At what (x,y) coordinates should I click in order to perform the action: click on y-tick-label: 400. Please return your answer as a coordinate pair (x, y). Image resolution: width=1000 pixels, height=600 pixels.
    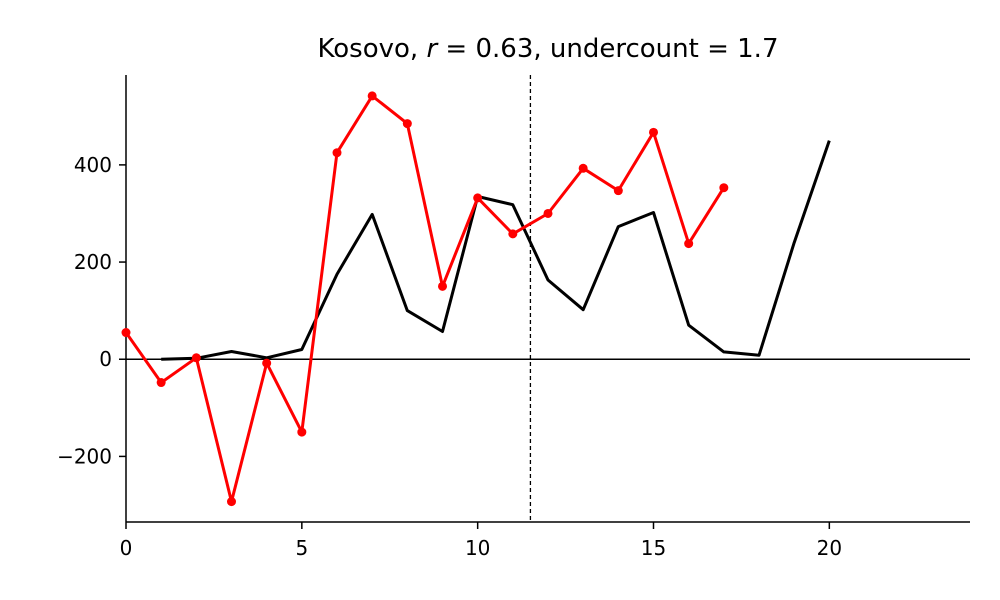
    Looking at the image, I should click on (93, 165).